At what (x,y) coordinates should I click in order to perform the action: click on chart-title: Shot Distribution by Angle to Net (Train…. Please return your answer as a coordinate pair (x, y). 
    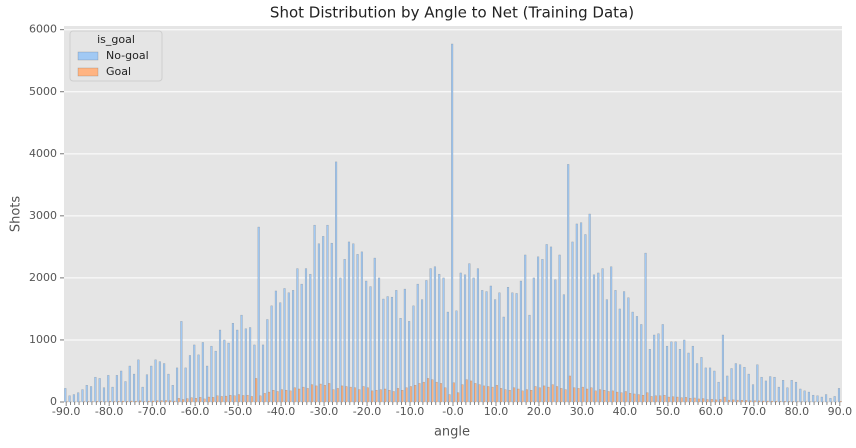
    Looking at the image, I should click on (452, 13).